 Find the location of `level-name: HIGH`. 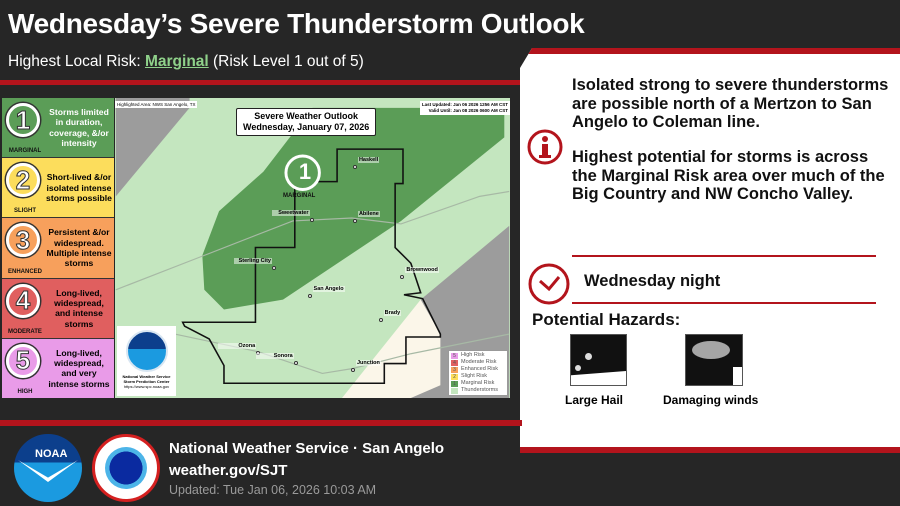

level-name: HIGH is located at coordinates (25, 392).